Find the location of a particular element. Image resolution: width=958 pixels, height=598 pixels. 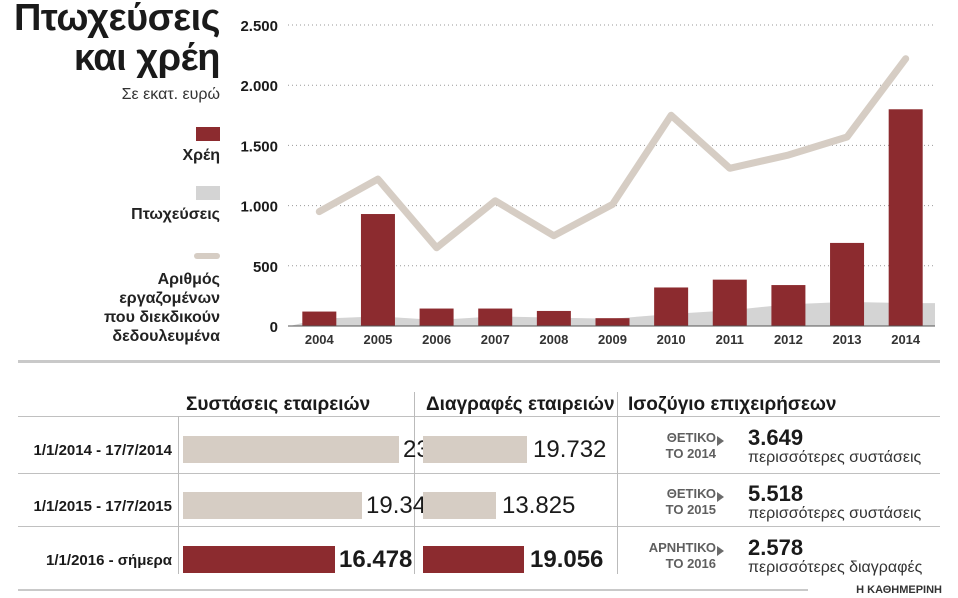

footer-divider is located at coordinates (413, 590).